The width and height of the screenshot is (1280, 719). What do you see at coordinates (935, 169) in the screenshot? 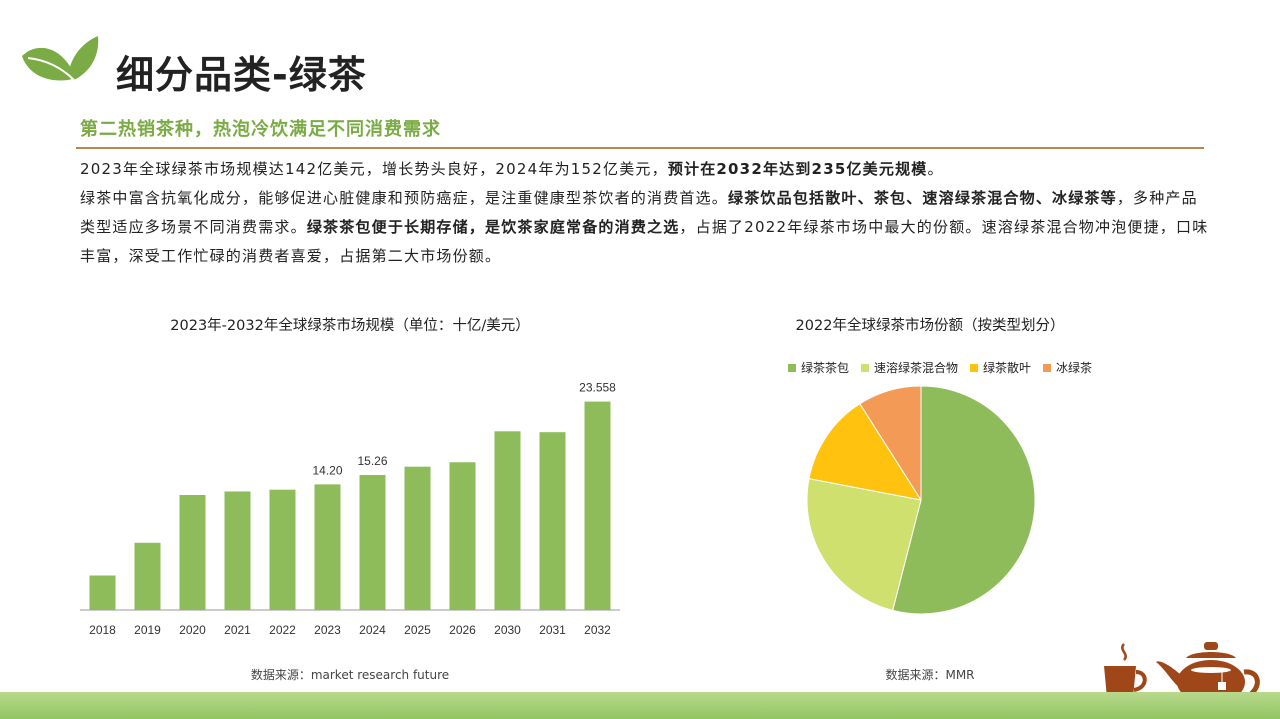
I see `text-span: 。` at bounding box center [935, 169].